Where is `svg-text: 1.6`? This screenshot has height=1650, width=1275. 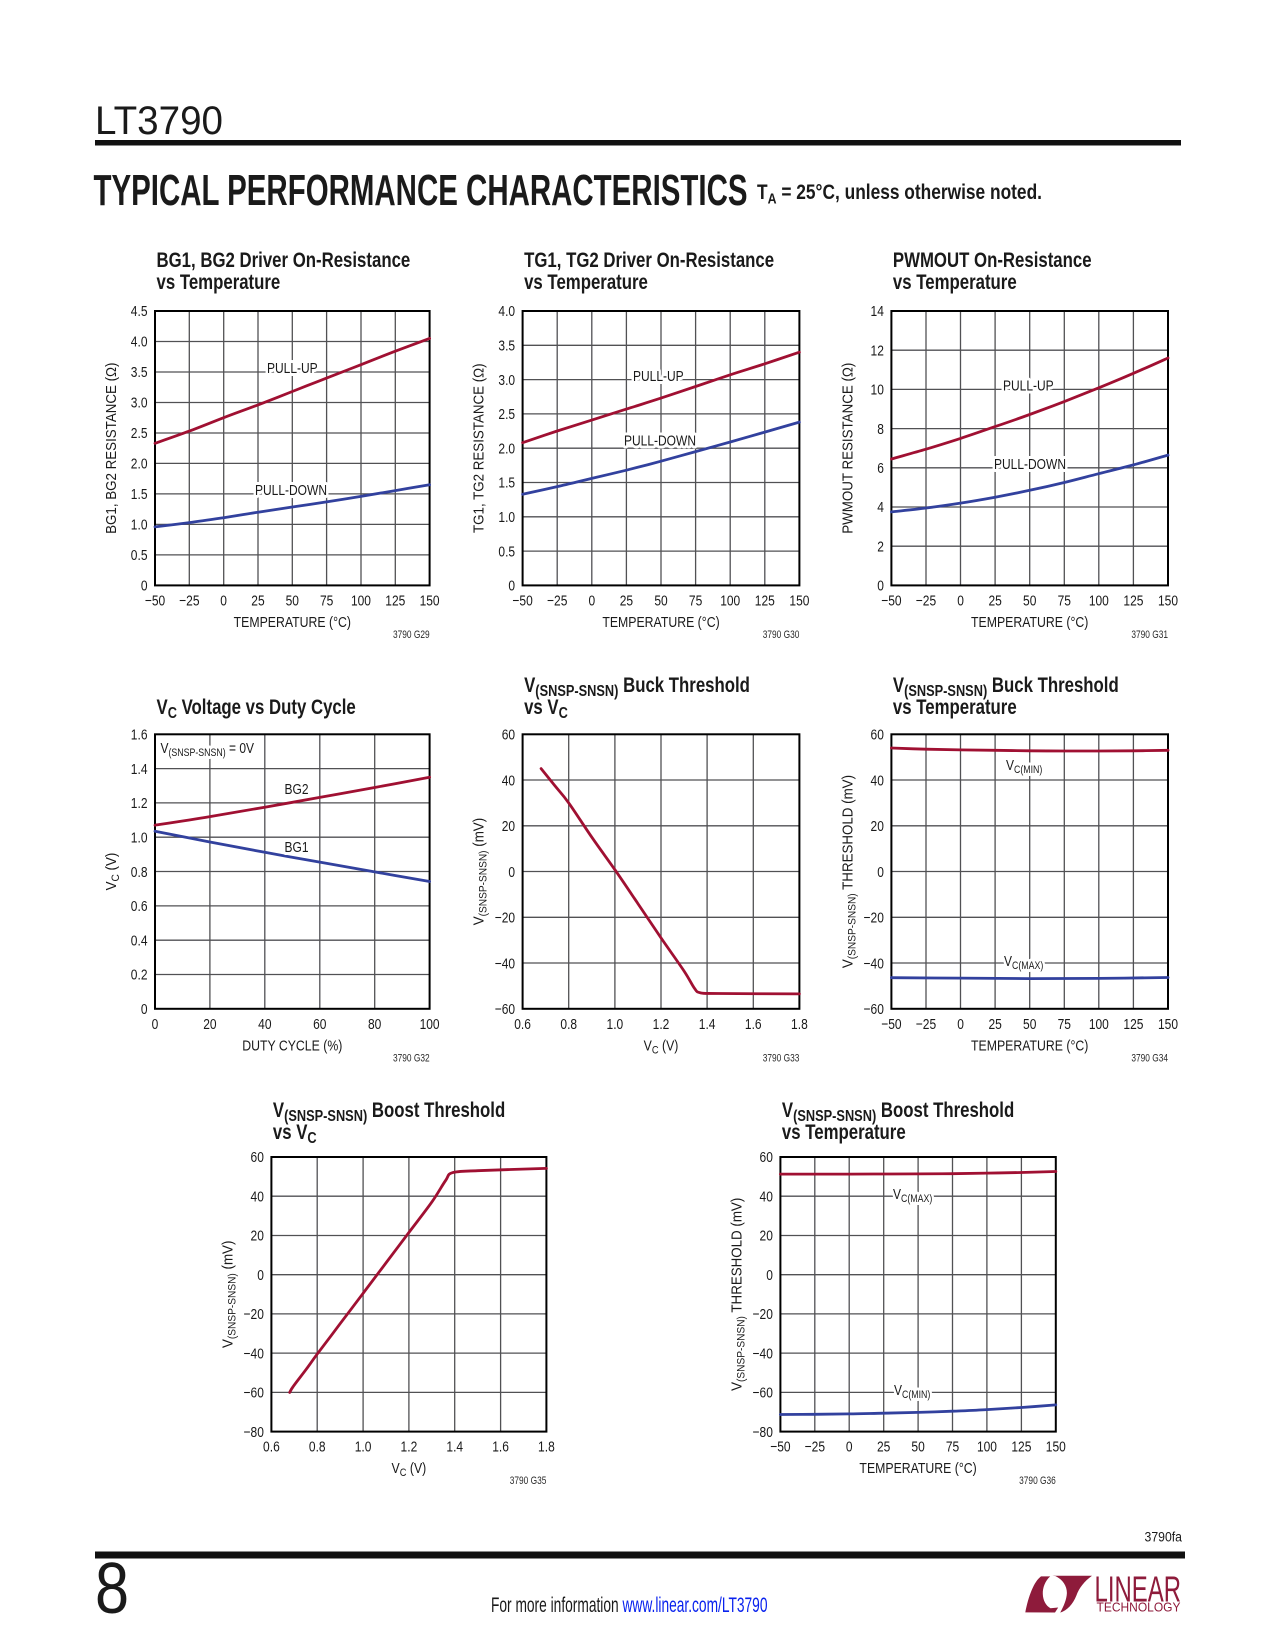 svg-text: 1.6 is located at coordinates (753, 1024).